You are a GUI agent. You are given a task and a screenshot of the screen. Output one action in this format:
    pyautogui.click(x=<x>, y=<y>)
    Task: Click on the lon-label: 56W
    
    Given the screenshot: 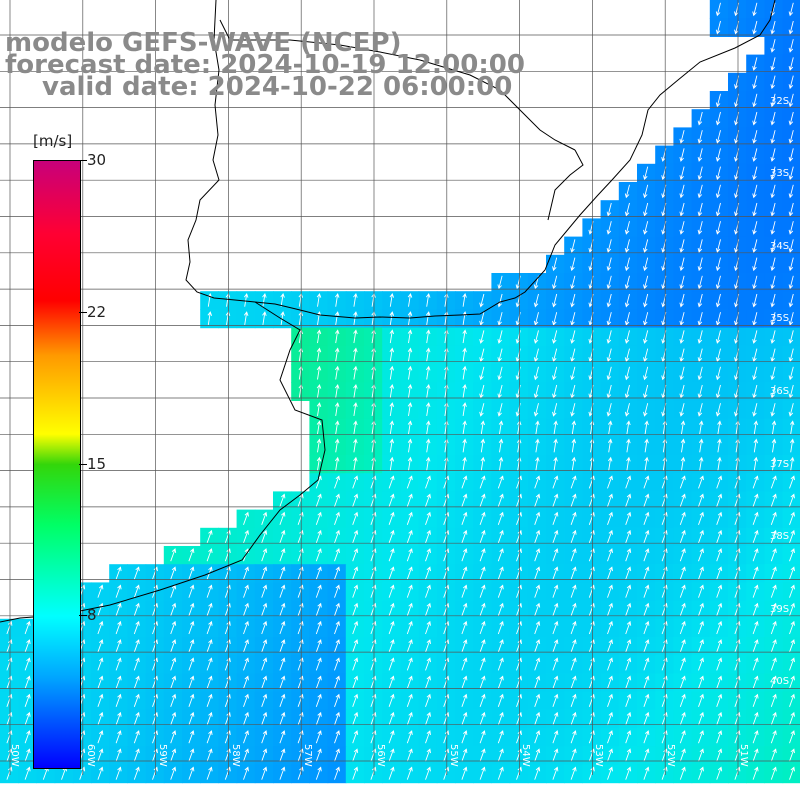 What is the action you would take?
    pyautogui.click(x=380, y=755)
    